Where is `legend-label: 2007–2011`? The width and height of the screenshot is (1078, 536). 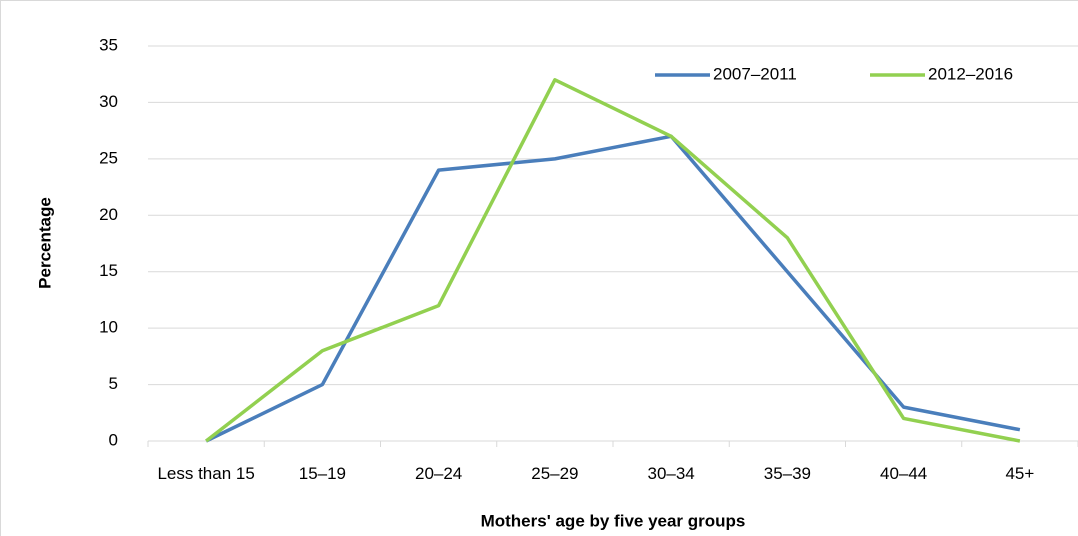 legend-label: 2007–2011 is located at coordinates (755, 73).